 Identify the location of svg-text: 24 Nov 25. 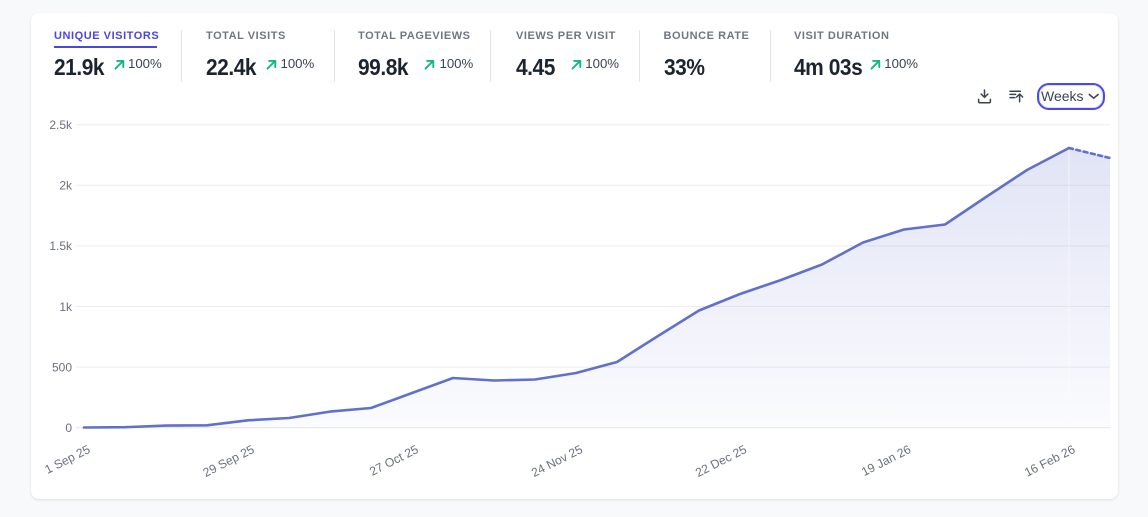
(557, 461).